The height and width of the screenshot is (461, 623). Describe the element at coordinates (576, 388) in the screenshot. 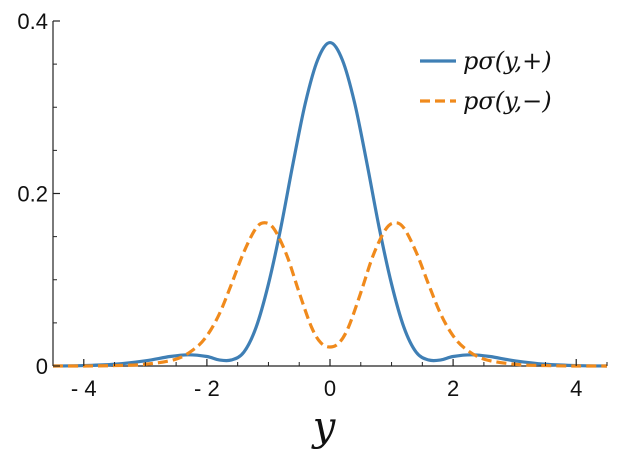

I see `x-tick-label: 4` at that location.